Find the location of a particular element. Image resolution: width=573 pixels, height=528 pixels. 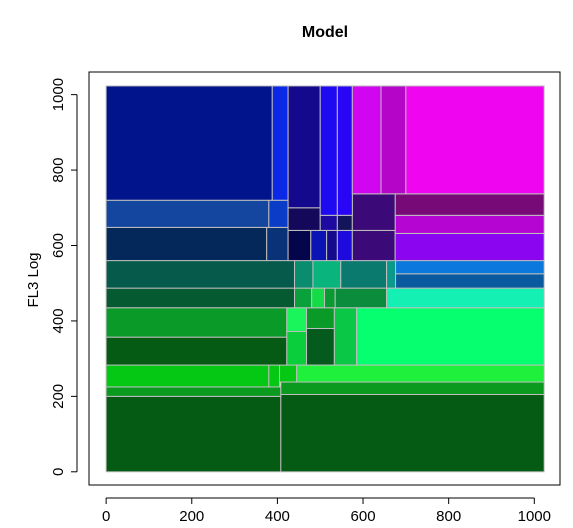

y-tick-label: 200 is located at coordinates (58, 396).